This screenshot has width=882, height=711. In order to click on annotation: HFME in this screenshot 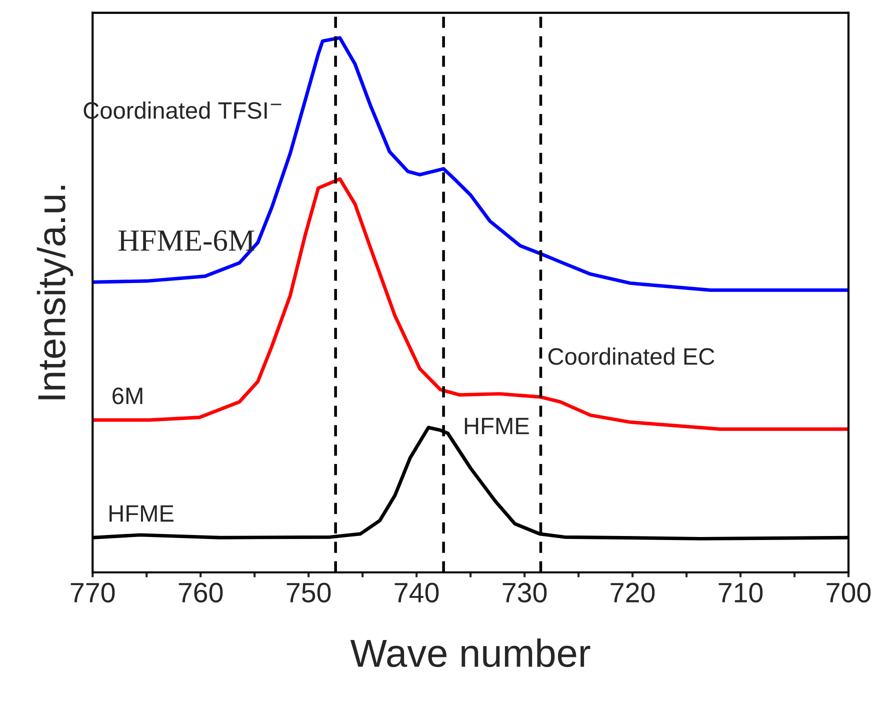, I will do `click(496, 426)`.